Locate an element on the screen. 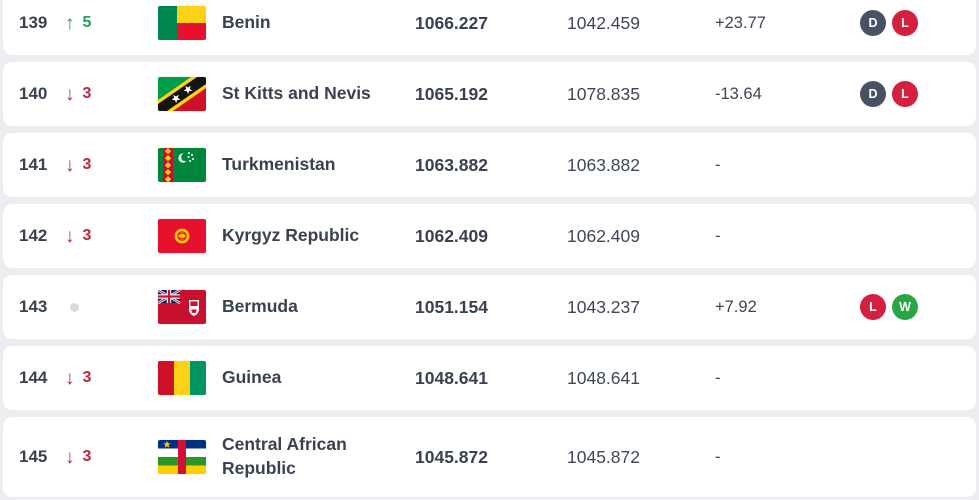 The height and width of the screenshot is (500, 979). match-result-win-badge: W is located at coordinates (905, 307).